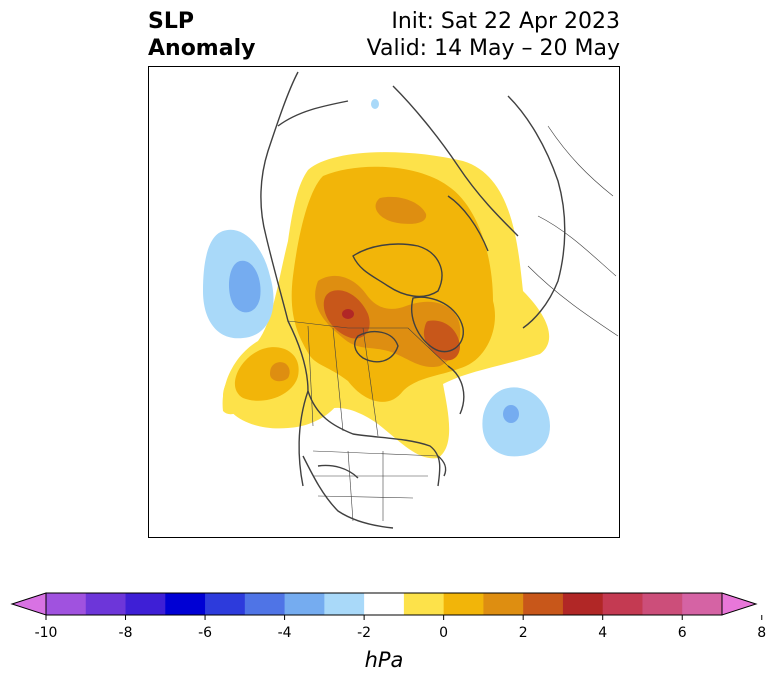  Describe the element at coordinates (201, 35) in the screenshot. I see `map-title: SLP Anomaly` at that location.